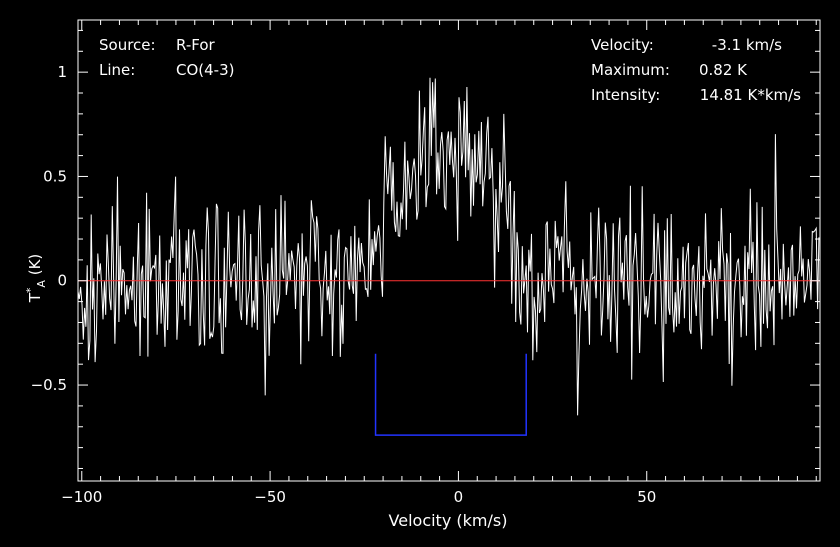 The image size is (840, 547). I want to click on y-axis-label-main: T, so click(35, 297).